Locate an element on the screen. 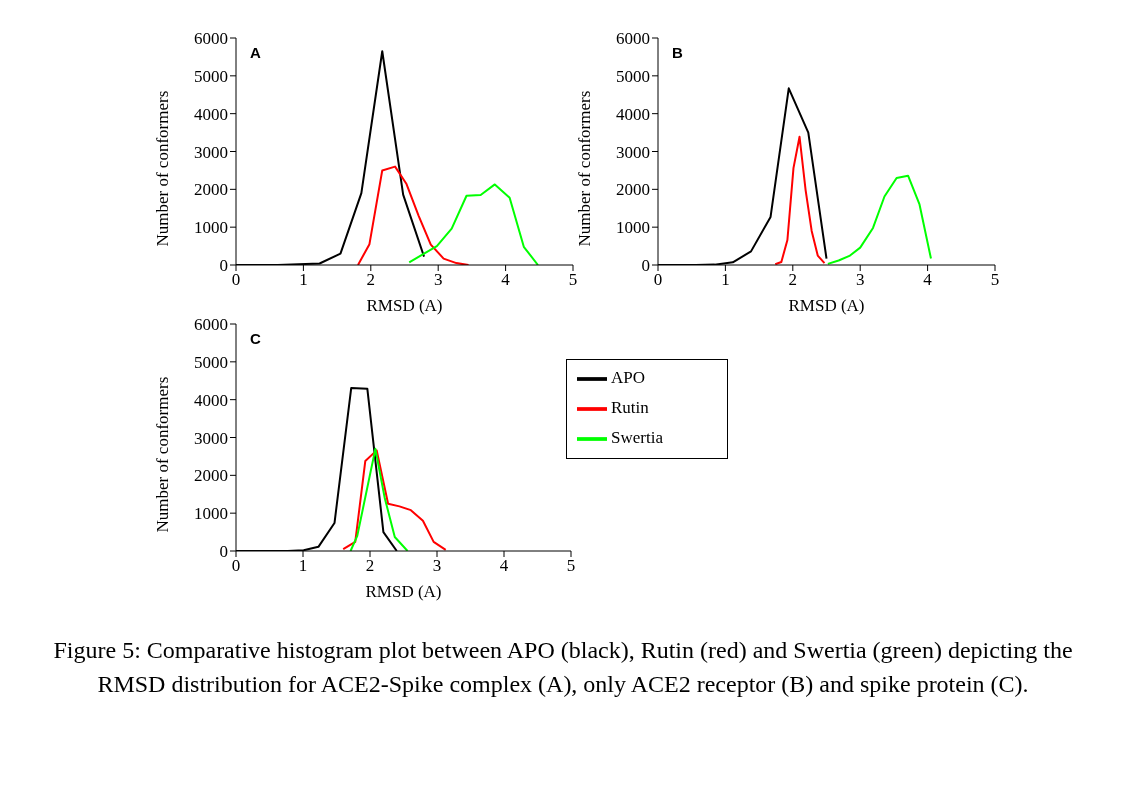  chart-title: A is located at coordinates (255, 52).